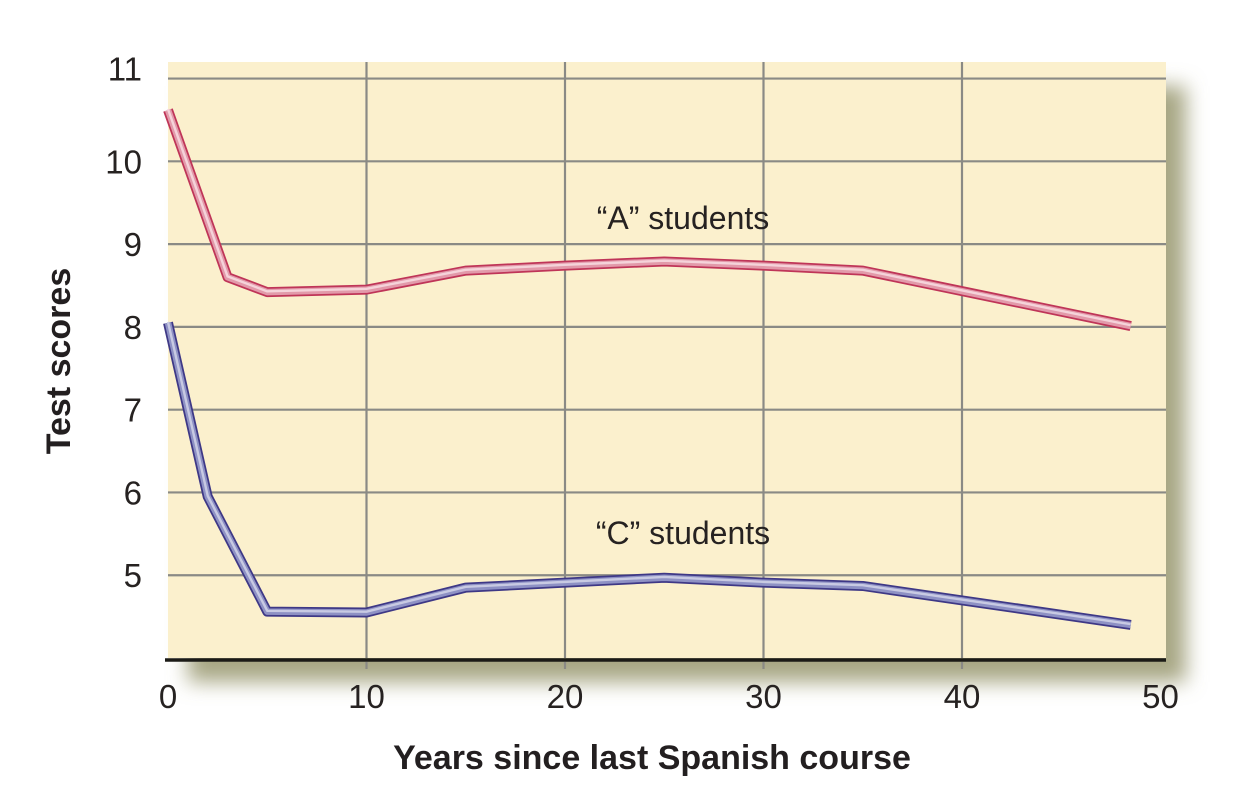 The width and height of the screenshot is (1254, 803). What do you see at coordinates (1160, 696) in the screenshot?
I see `x-tick-label-50: 50` at bounding box center [1160, 696].